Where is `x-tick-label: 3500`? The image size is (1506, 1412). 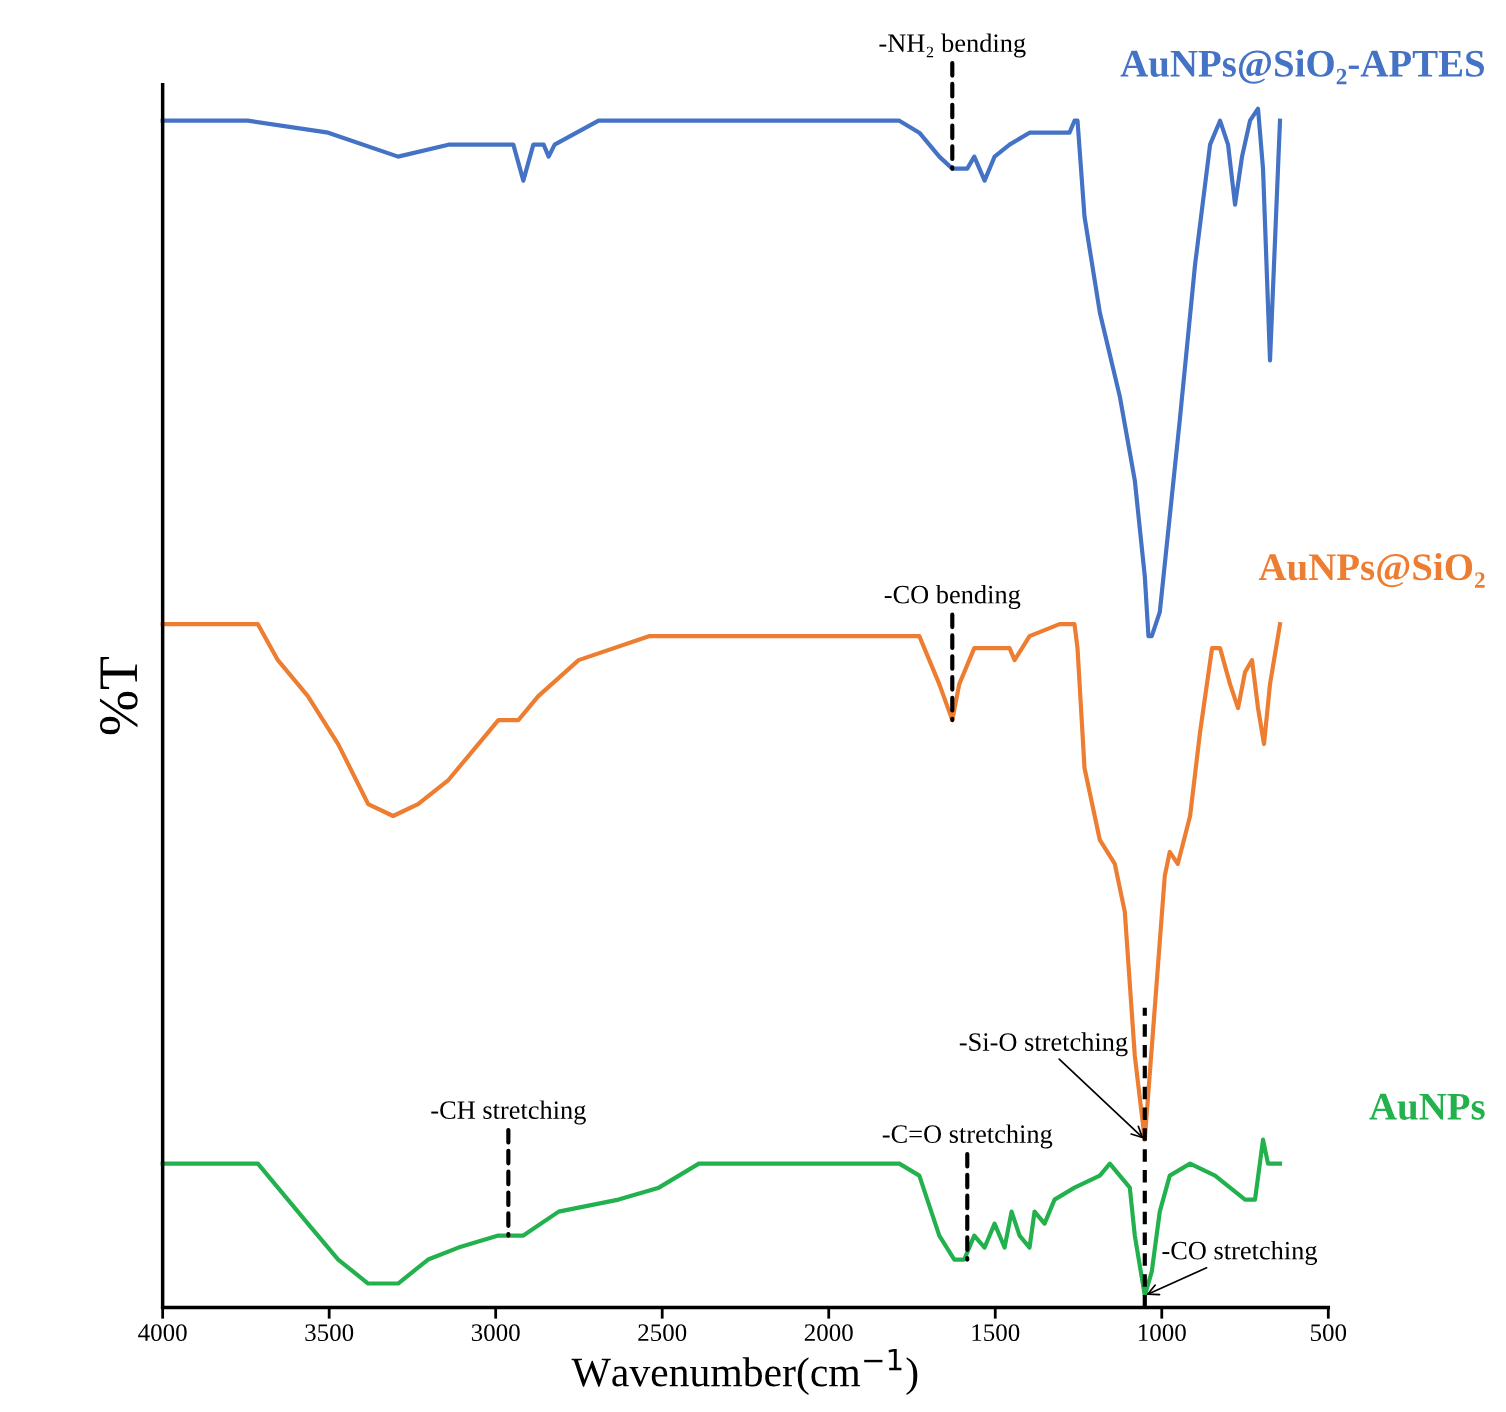 x-tick-label: 3500 is located at coordinates (329, 1333).